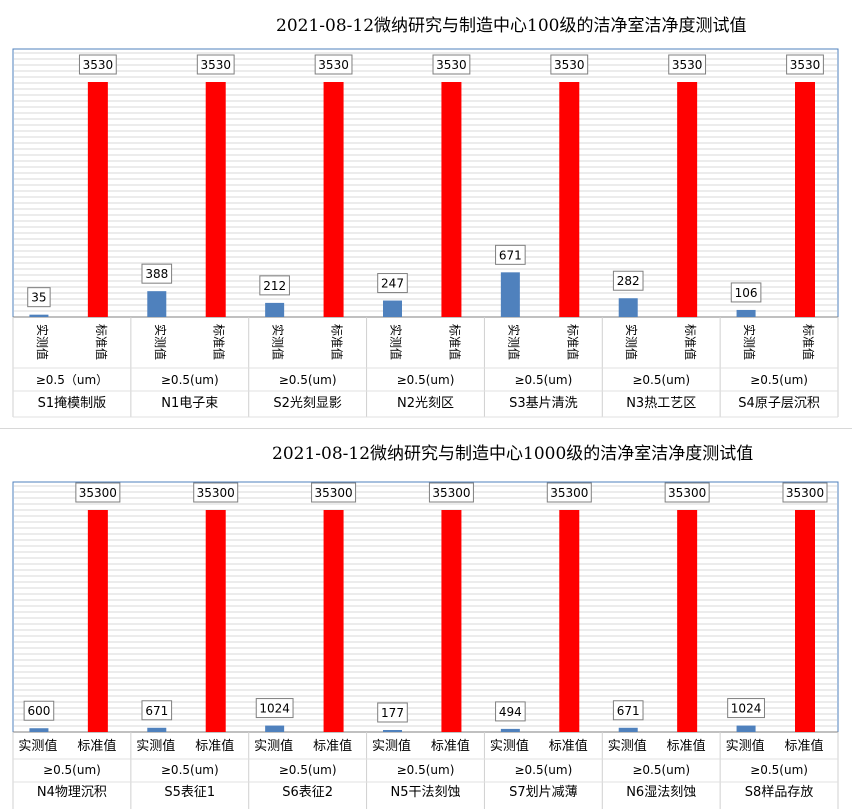 The height and width of the screenshot is (809, 852). Describe the element at coordinates (72, 380) in the screenshot. I see `size-label: ≥0.5（um）` at that location.